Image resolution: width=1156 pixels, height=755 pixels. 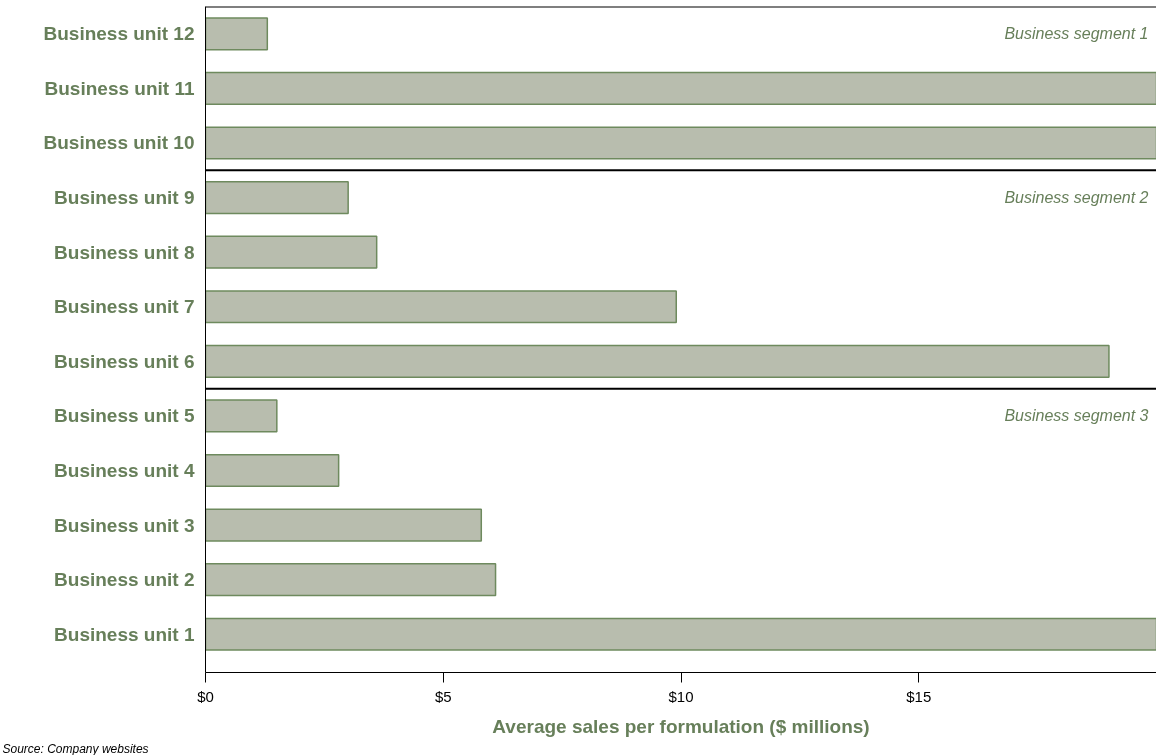 I want to click on annotation: Business segment 1, so click(x=1076, y=34).